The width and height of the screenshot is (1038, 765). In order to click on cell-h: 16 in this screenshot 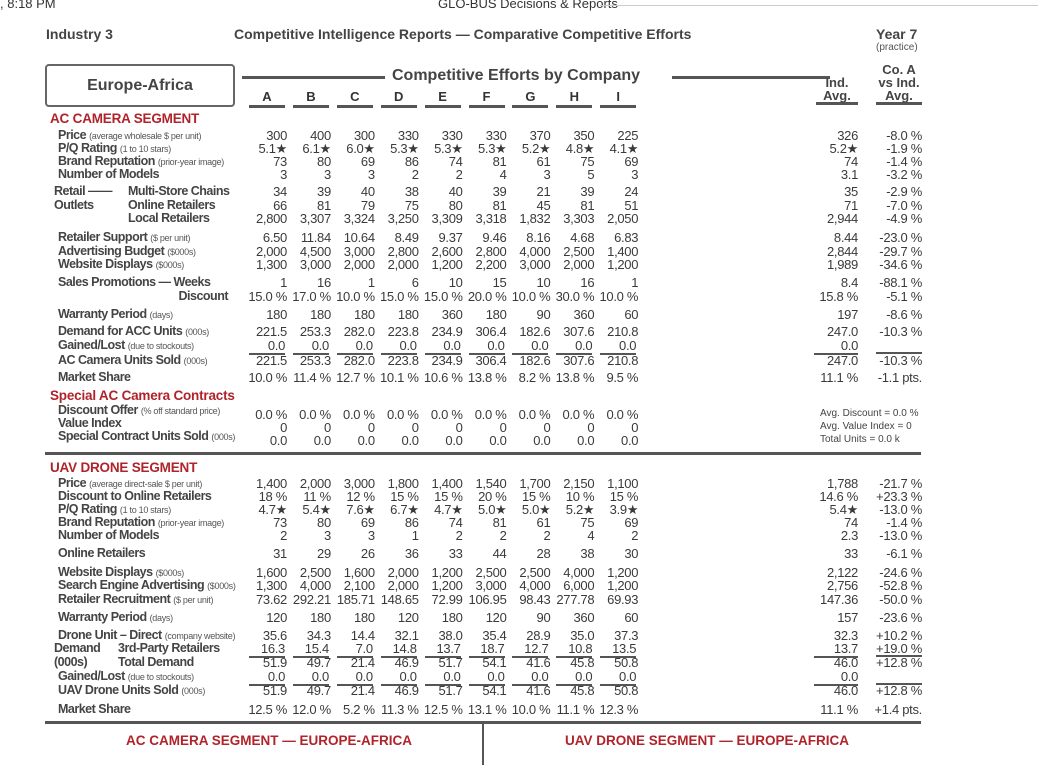, I will do `click(587, 282)`.